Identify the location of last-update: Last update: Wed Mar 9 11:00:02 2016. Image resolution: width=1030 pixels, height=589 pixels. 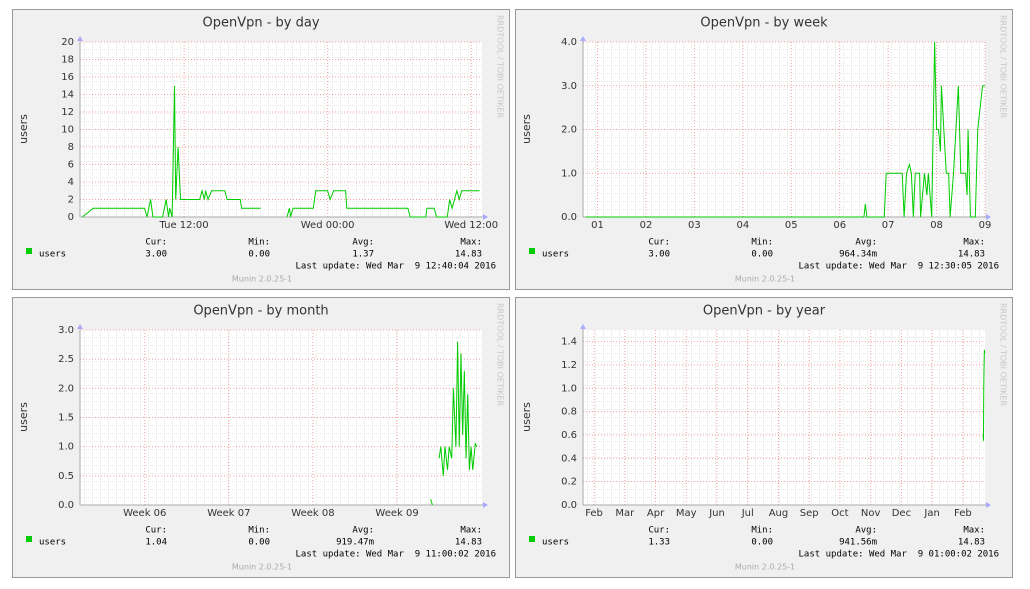
(396, 555).